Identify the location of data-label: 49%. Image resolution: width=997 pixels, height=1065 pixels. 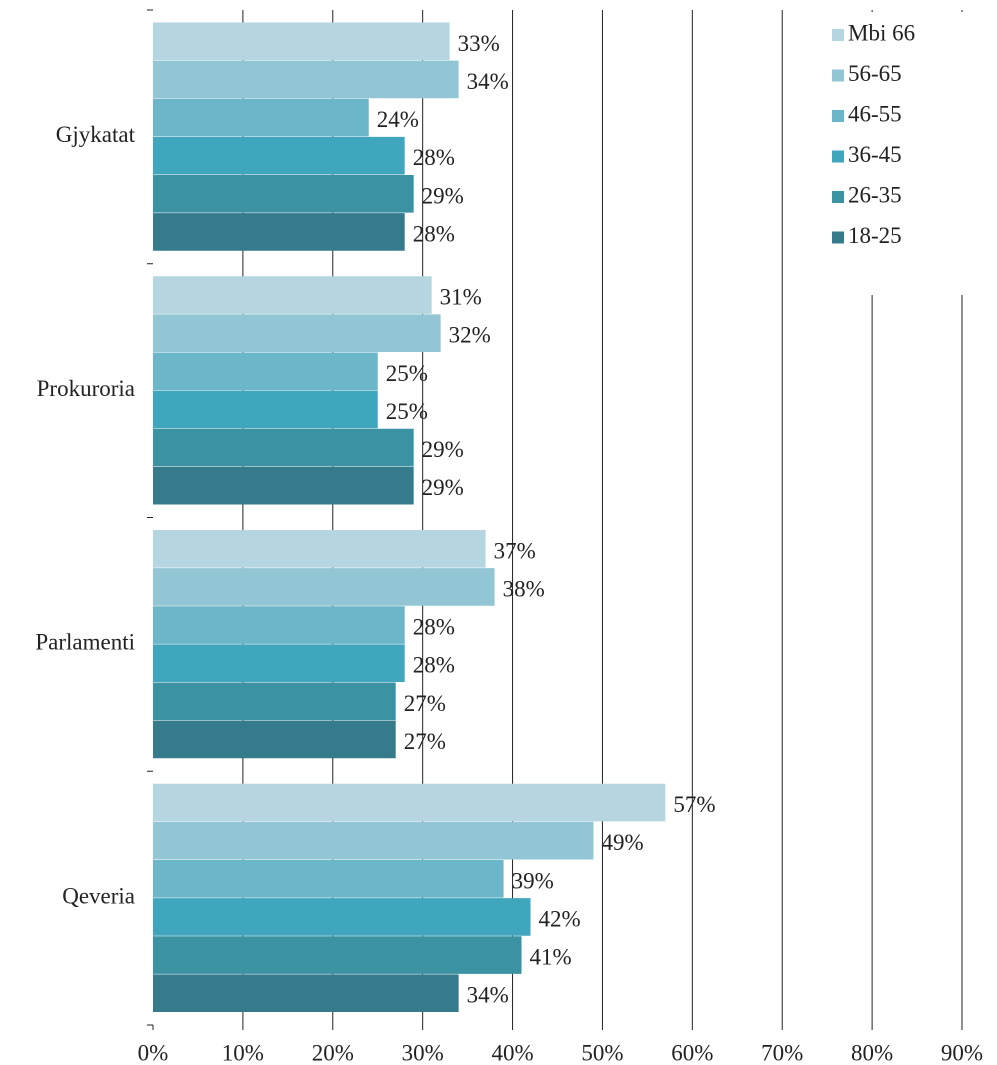
(622, 842).